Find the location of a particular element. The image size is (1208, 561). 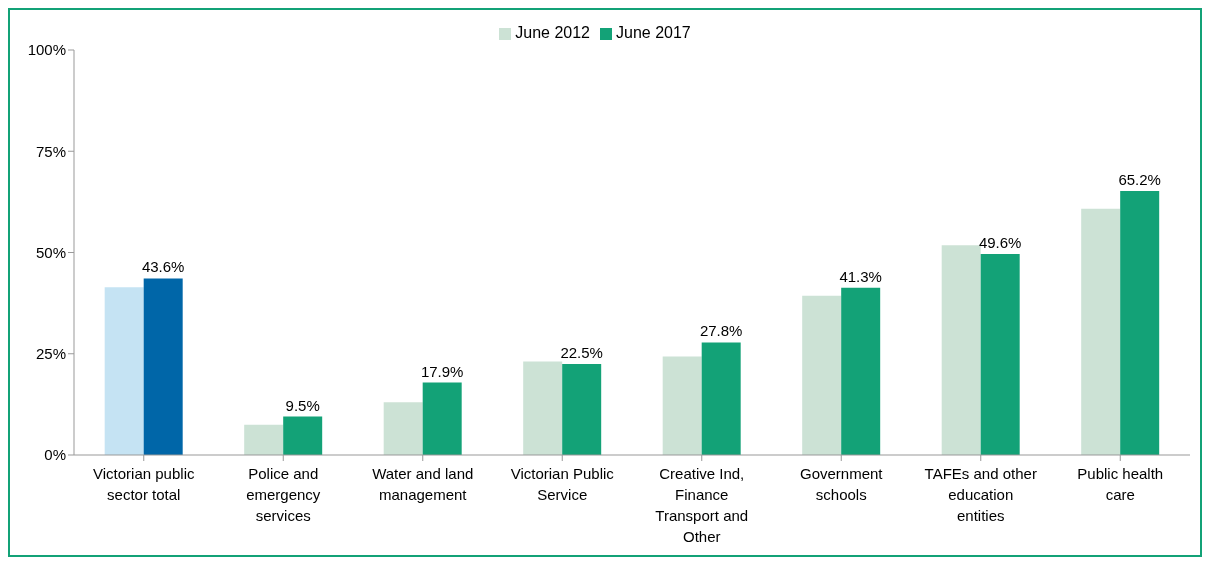

y-tick-label: 50% is located at coordinates (50, 252).